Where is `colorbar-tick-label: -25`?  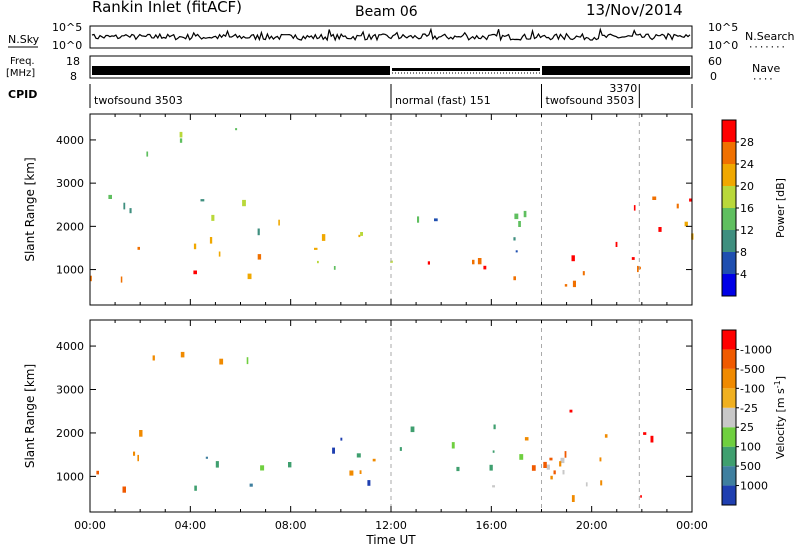
colorbar-tick-label: -25 is located at coordinates (749, 408).